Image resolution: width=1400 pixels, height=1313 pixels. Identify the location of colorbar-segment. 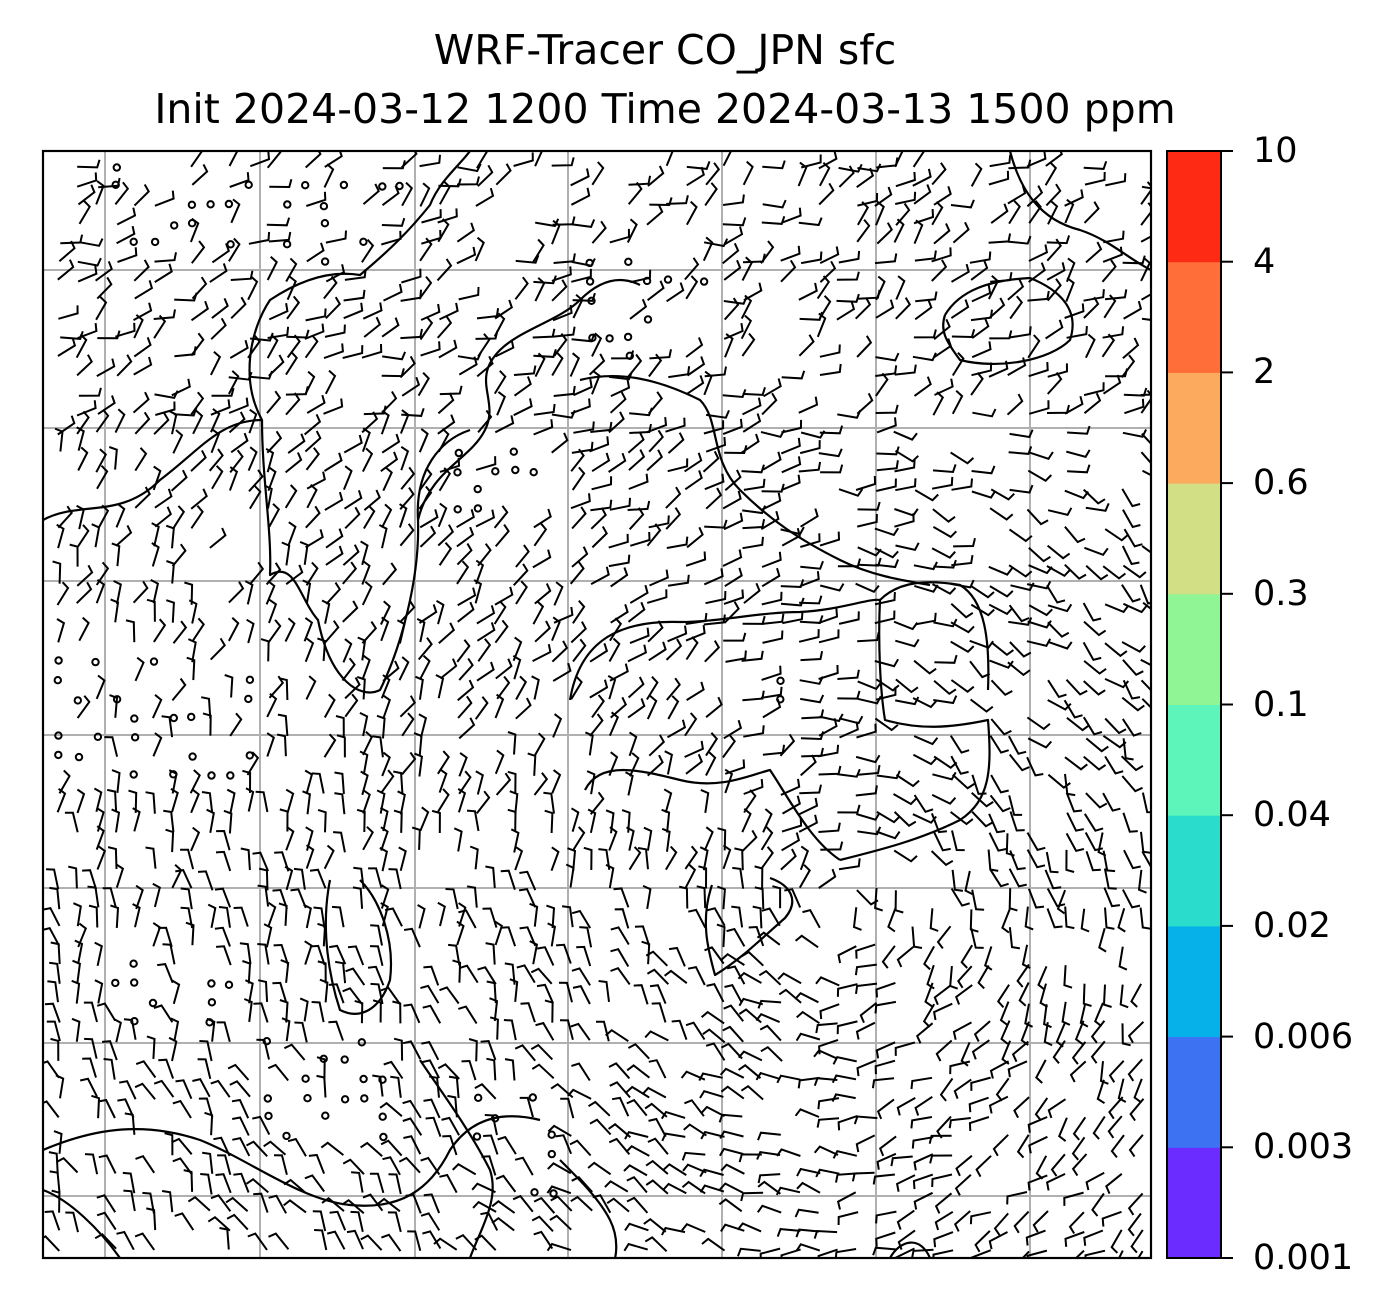
(1194, 871).